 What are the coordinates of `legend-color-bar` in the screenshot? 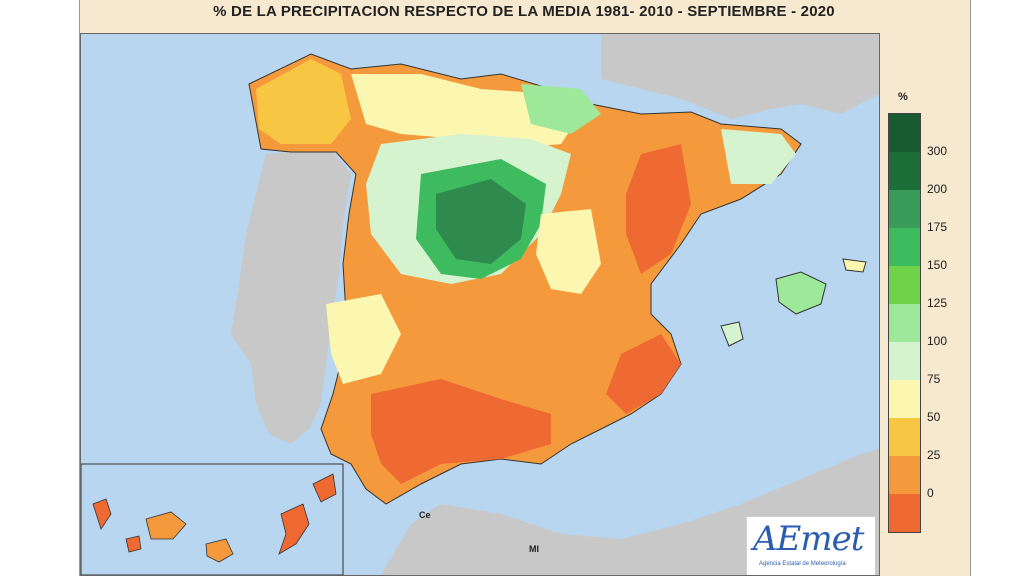 It's located at (904, 323).